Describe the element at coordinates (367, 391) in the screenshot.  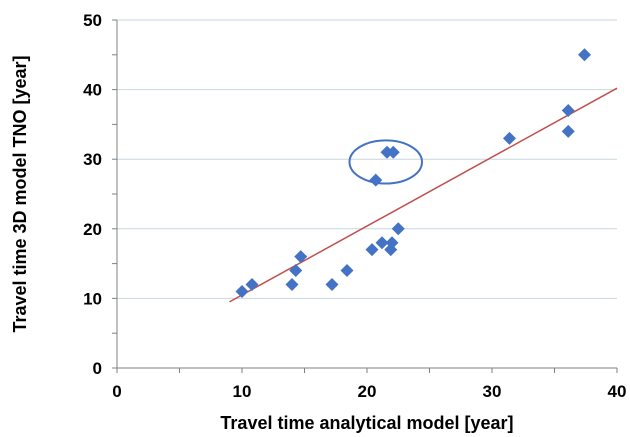
I see `x-tick-label: 20` at that location.